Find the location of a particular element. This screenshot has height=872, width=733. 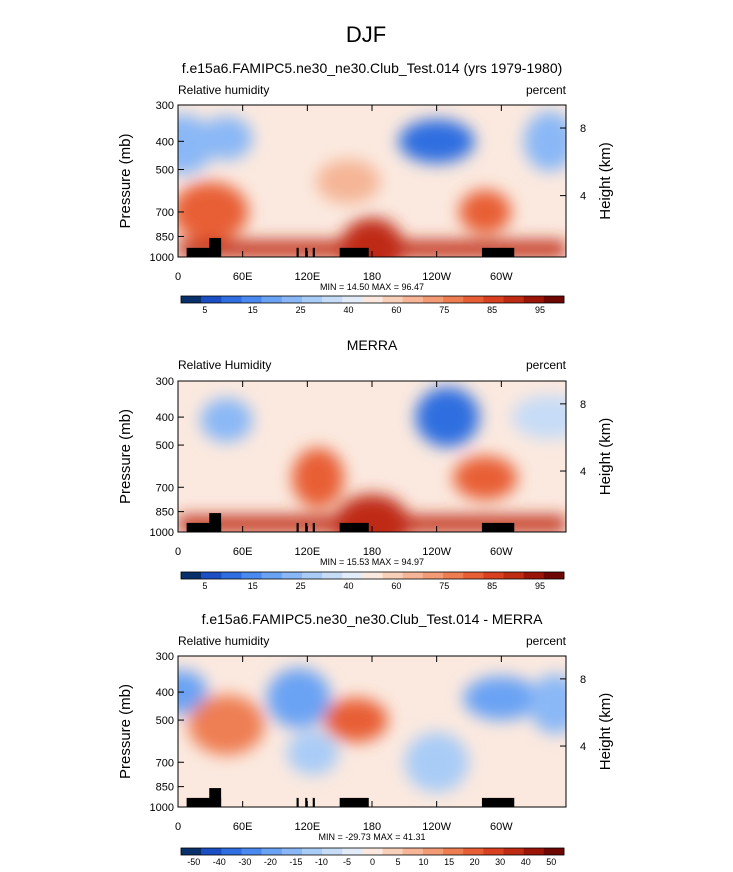

panel-title: MERRA is located at coordinates (372, 345).